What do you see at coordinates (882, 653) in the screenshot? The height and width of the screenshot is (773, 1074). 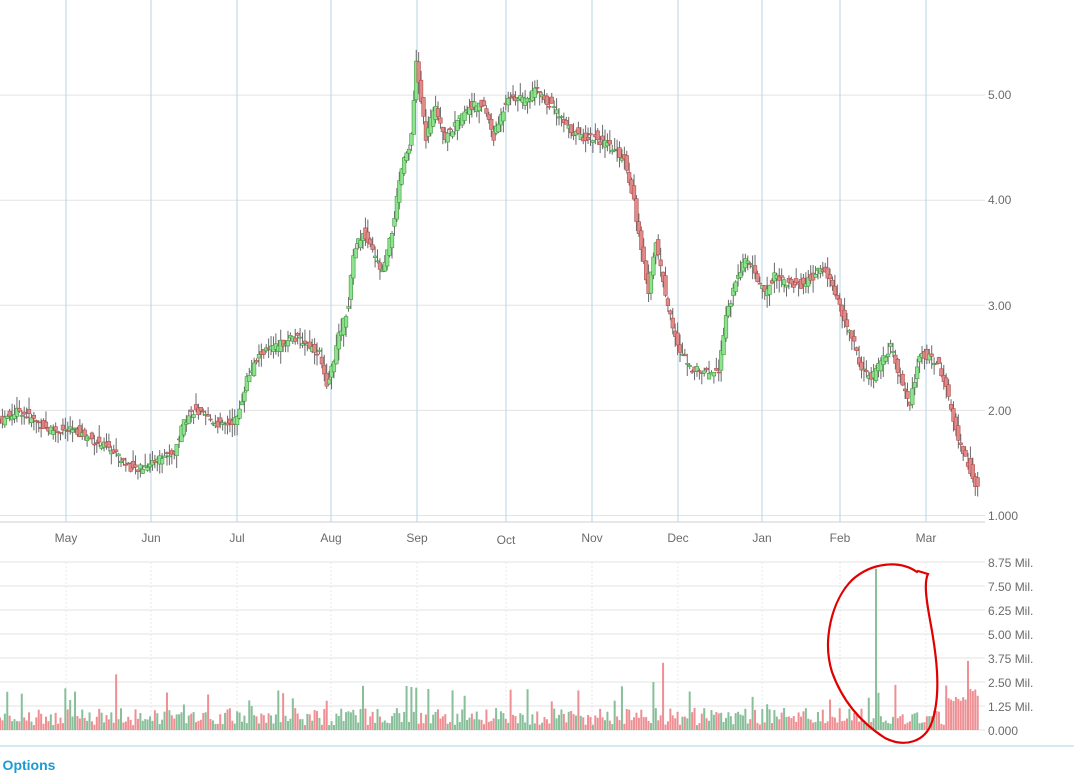 I see `annotation-circle` at bounding box center [882, 653].